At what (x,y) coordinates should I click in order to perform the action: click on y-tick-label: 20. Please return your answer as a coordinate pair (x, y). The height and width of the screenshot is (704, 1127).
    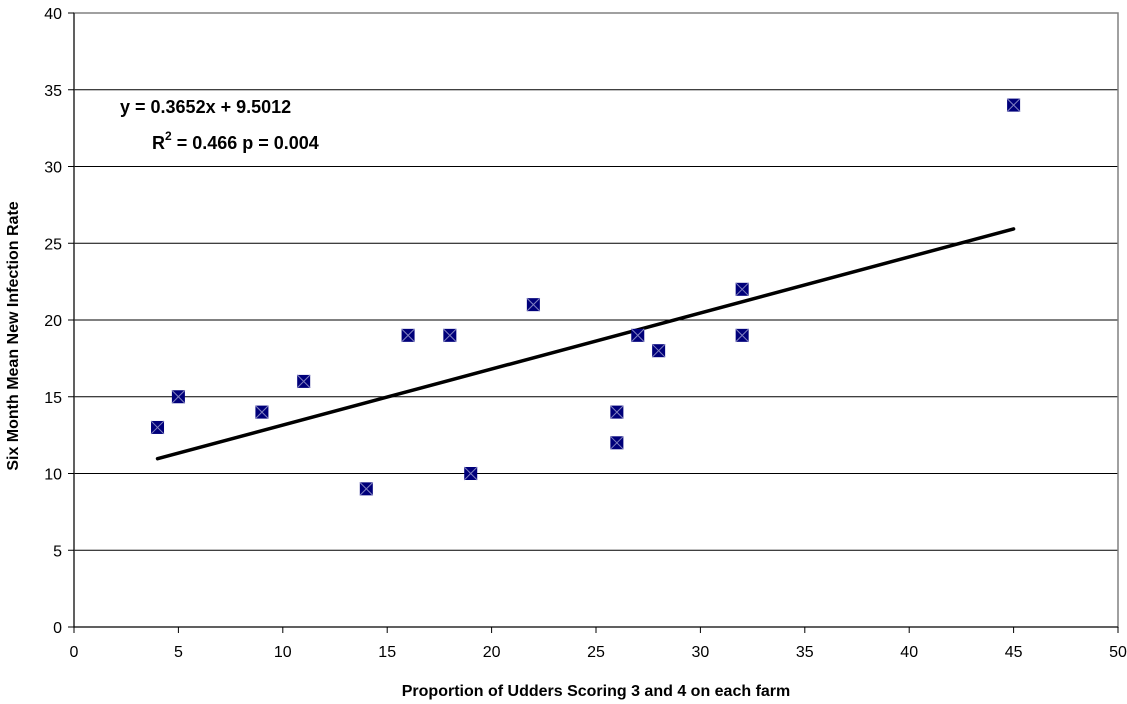
    Looking at the image, I should click on (53, 321).